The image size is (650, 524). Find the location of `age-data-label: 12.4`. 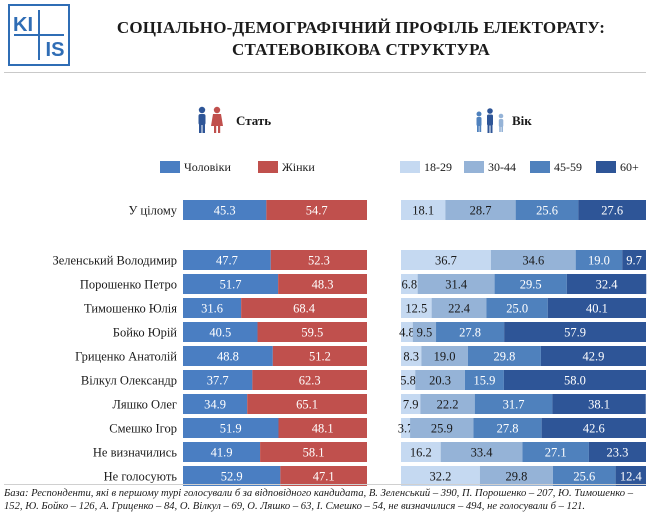

age-data-label: 12.4 is located at coordinates (631, 477).